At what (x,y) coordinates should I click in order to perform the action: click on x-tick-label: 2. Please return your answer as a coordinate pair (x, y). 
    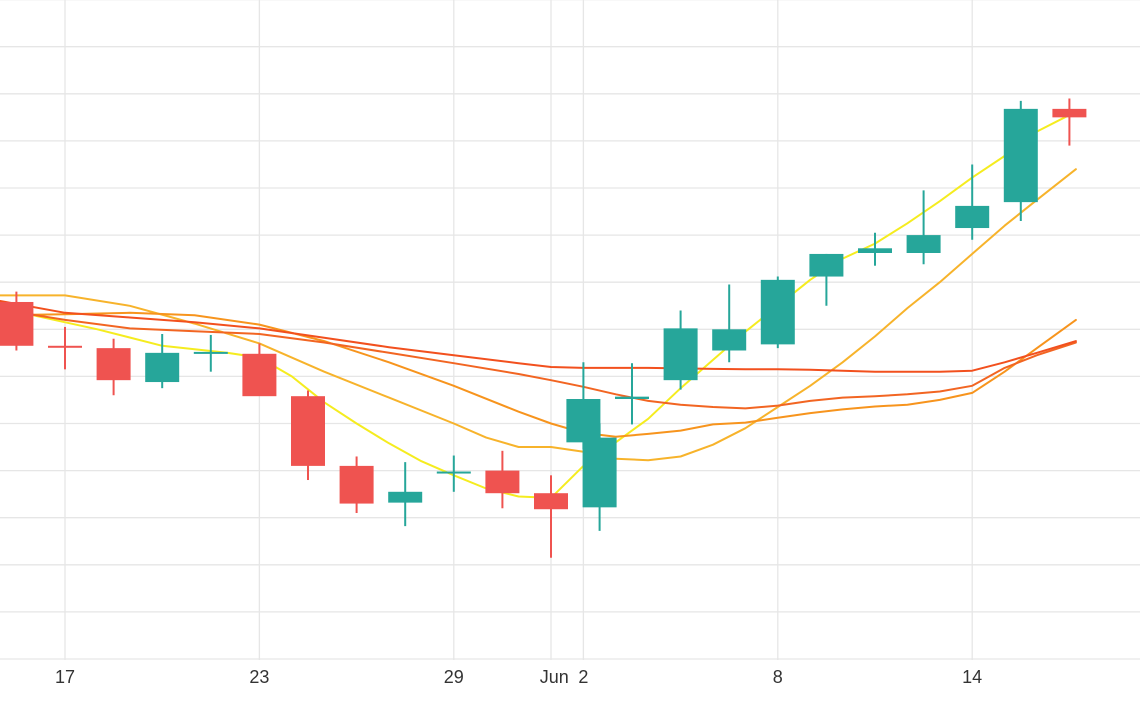
    Looking at the image, I should click on (583, 677).